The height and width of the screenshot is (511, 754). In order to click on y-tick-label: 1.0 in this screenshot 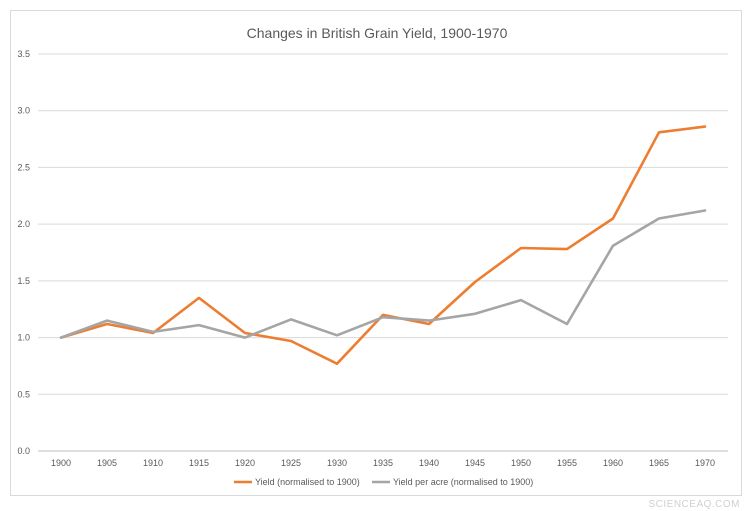, I will do `click(23, 338)`.